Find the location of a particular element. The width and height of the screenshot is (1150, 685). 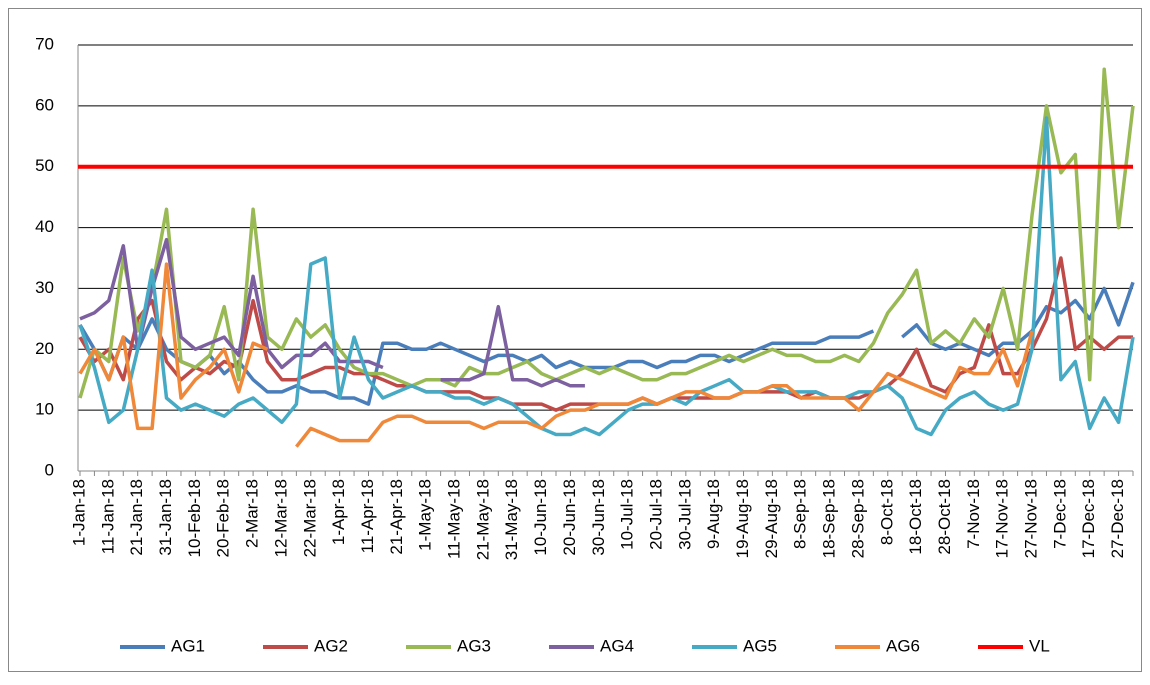

x-tick-label: 28-Sep-18 is located at coordinates (857, 518).